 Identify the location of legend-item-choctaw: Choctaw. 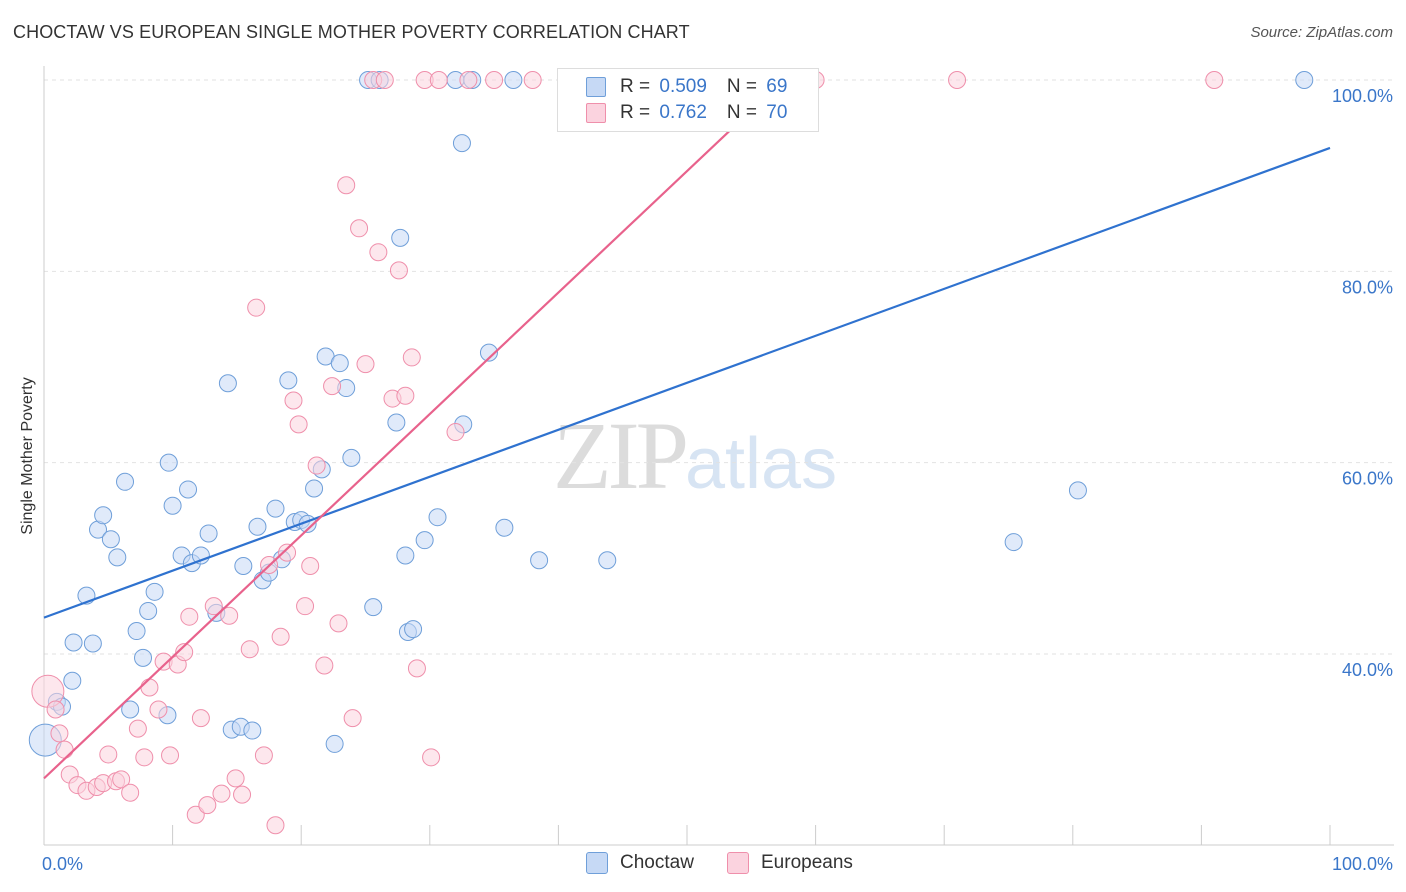
(640, 863).